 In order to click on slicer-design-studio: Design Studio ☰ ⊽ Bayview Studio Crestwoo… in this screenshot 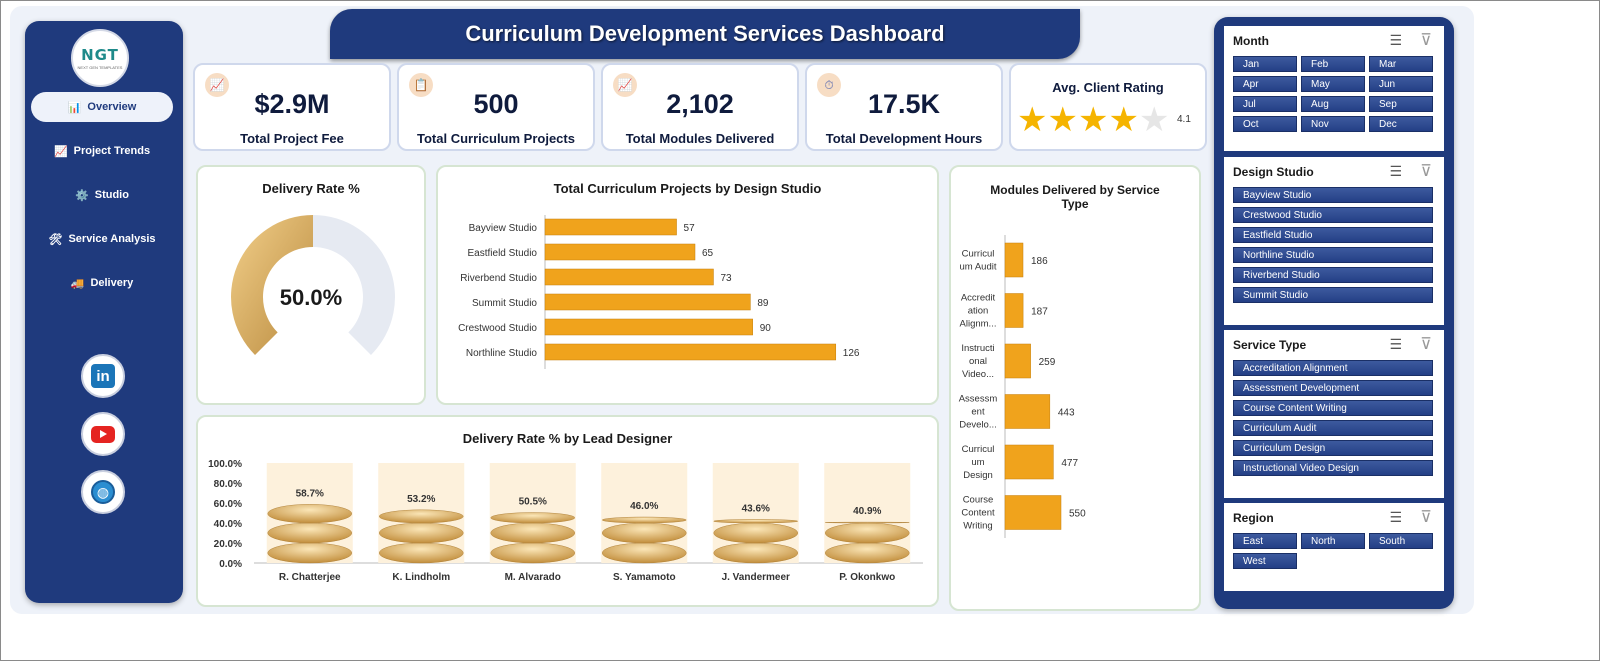, I will do `click(1334, 241)`.